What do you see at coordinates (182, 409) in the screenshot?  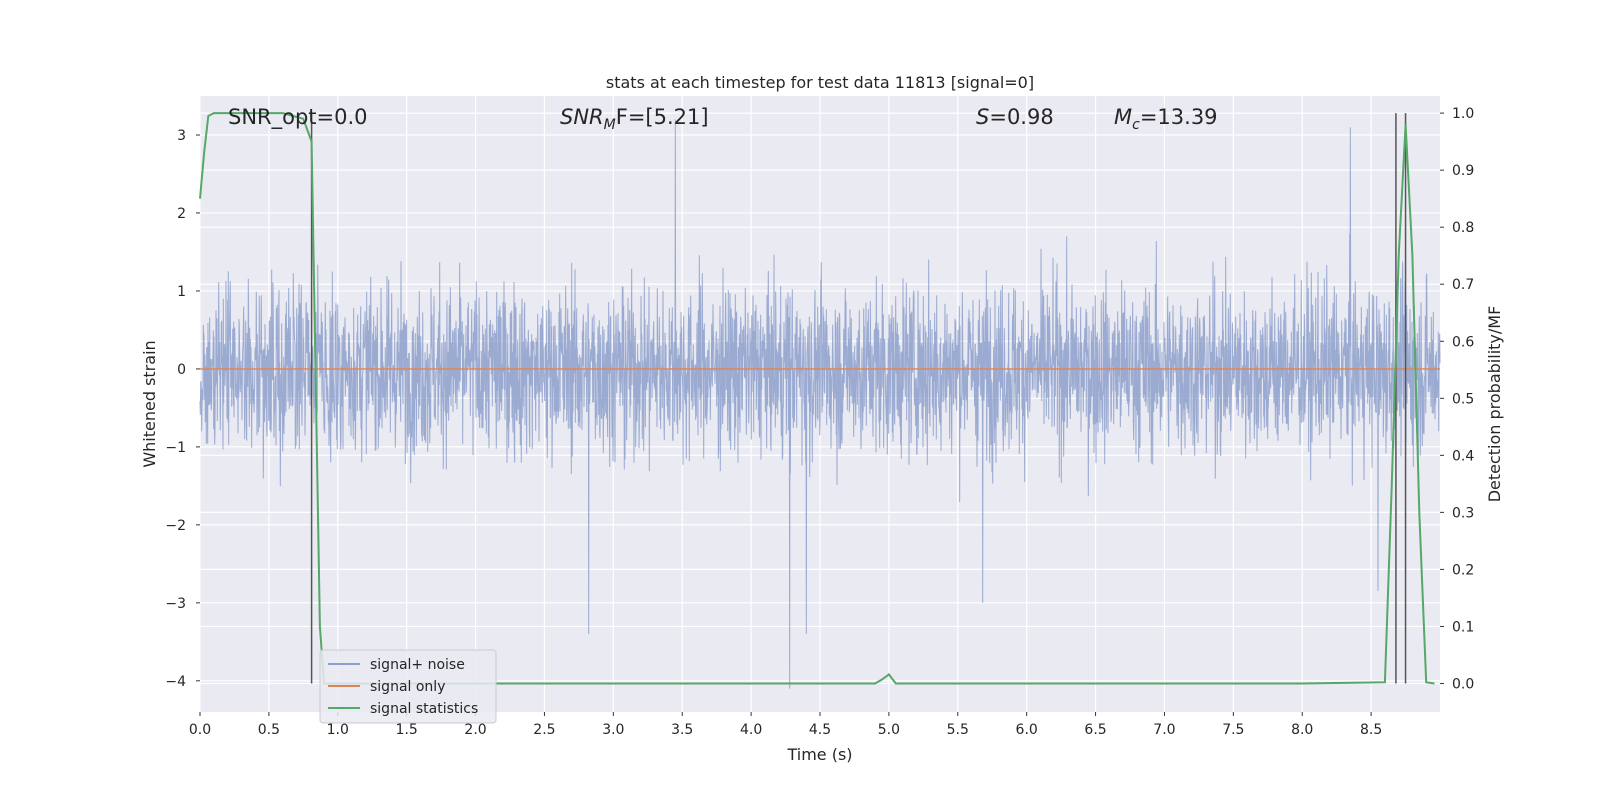 I see `y-axis-ticks: 3 2 1 0 −1 −2 −3 −4` at bounding box center [182, 409].